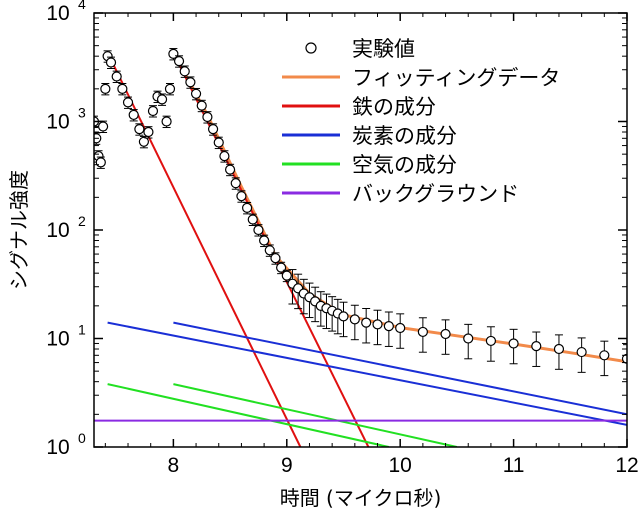 The width and height of the screenshot is (644, 519). Describe the element at coordinates (82, 438) in the screenshot. I see `y-tick-exponent-0: 0` at that location.